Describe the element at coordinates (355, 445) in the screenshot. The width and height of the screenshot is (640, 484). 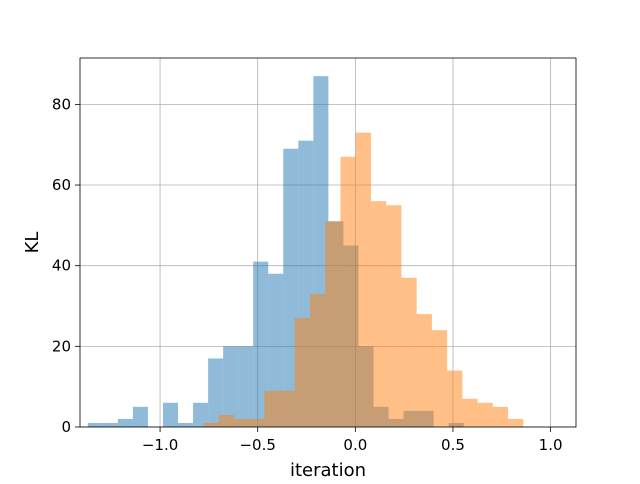
I see `x-tick-label: 0.0` at that location.